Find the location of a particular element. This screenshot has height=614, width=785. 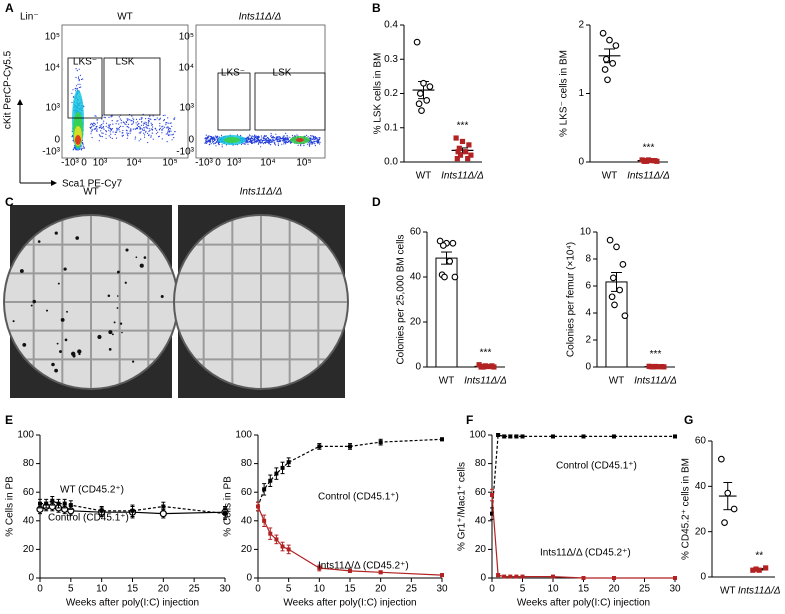

flow-ylabel: cKit PerCP-Cy5.5 is located at coordinates (8, 89).